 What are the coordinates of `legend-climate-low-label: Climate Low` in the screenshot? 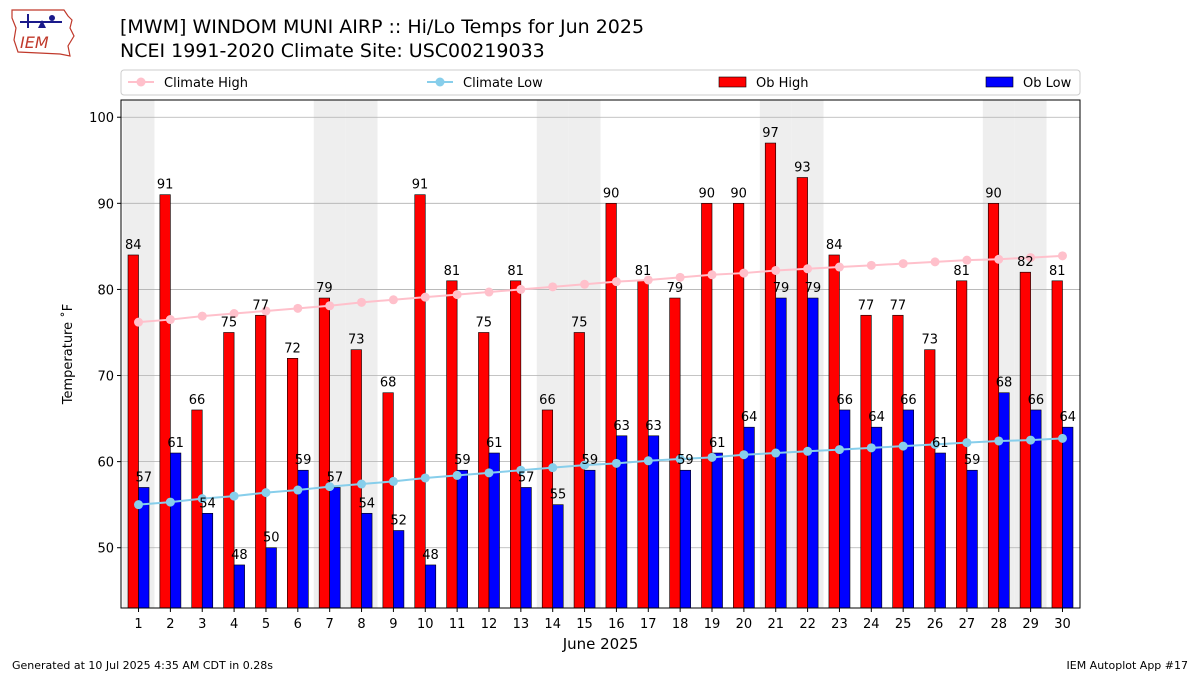 It's located at (503, 83).